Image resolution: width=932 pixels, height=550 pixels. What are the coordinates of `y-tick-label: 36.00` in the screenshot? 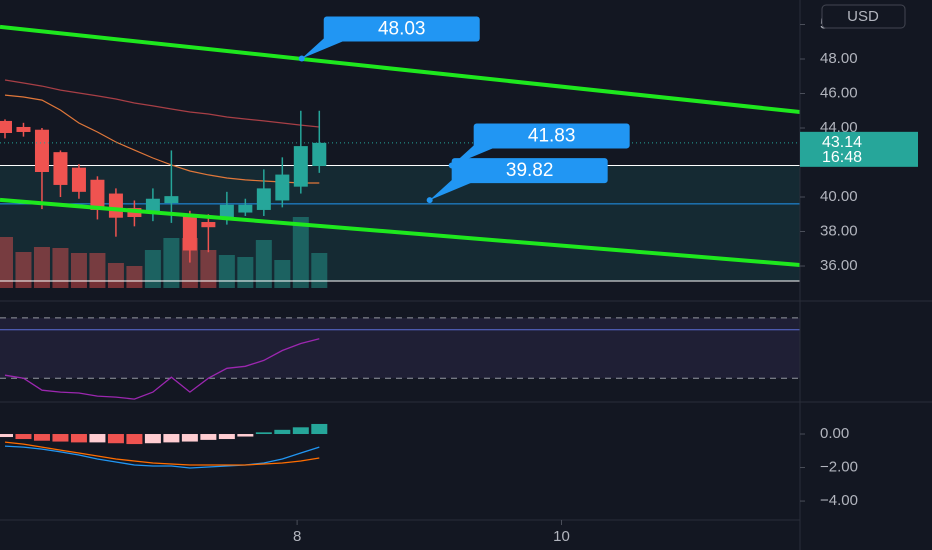 It's located at (839, 265).